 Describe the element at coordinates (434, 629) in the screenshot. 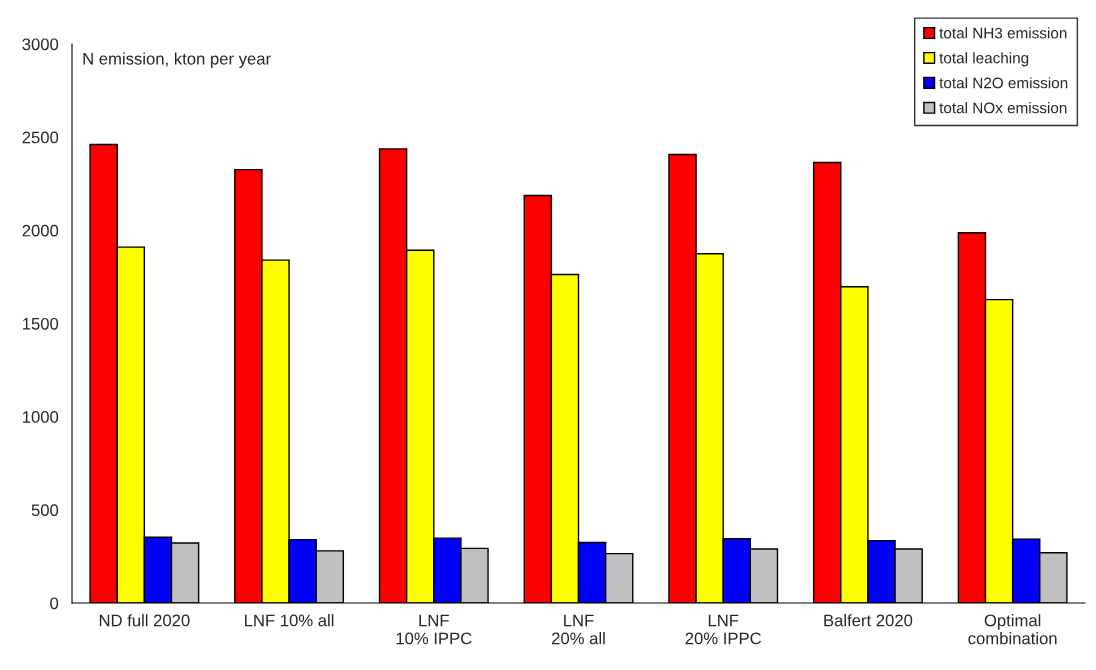

I see `x-tick-label: LNF 10% IPPC` at that location.